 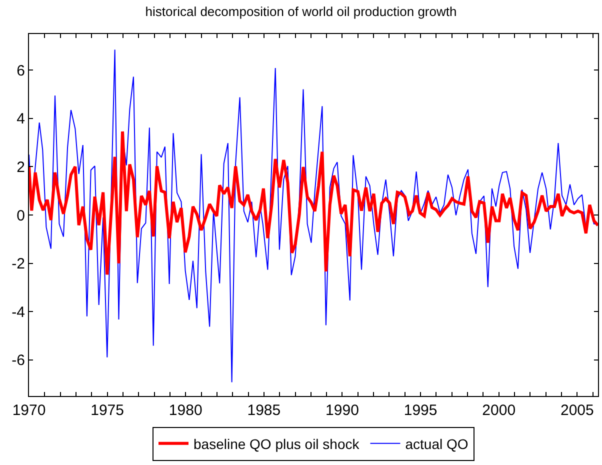 What do you see at coordinates (421, 410) in the screenshot?
I see `x-tick-label: 1995` at bounding box center [421, 410].